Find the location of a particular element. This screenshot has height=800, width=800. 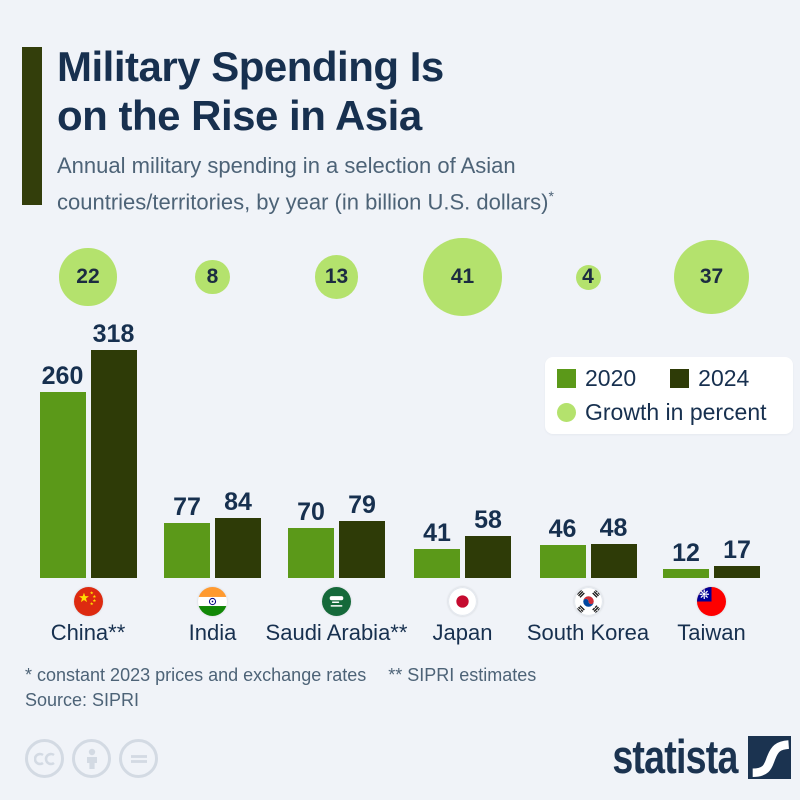

bar-2020-taiwan is located at coordinates (686, 573).